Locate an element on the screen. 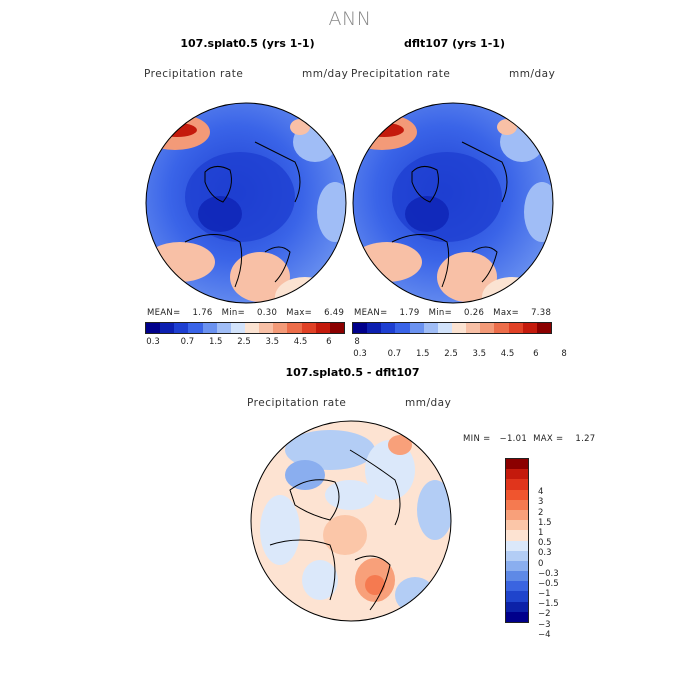  panel-1-map is located at coordinates (246, 203).